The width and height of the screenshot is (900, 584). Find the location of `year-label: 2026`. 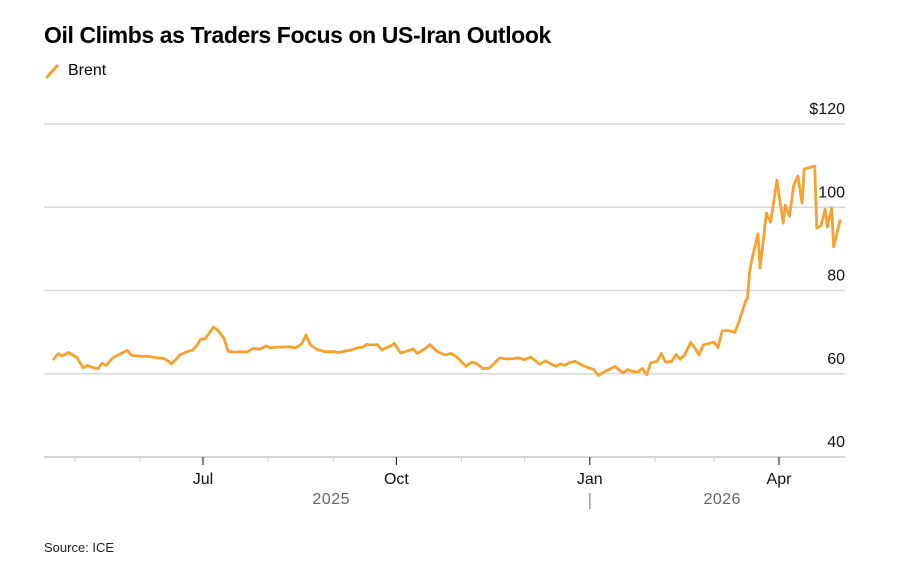

year-label: 2026 is located at coordinates (722, 499).